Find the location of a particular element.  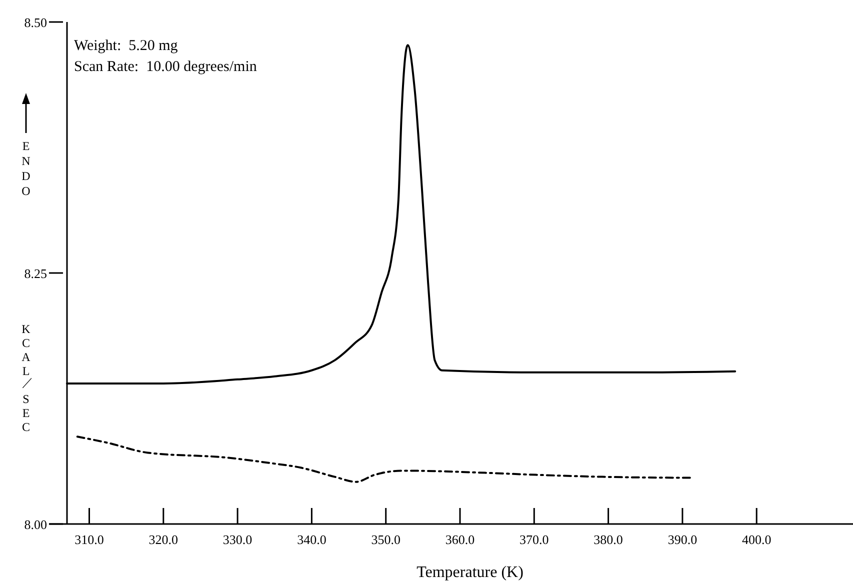

annotation: Weight: 5.20 mg is located at coordinates (126, 46).